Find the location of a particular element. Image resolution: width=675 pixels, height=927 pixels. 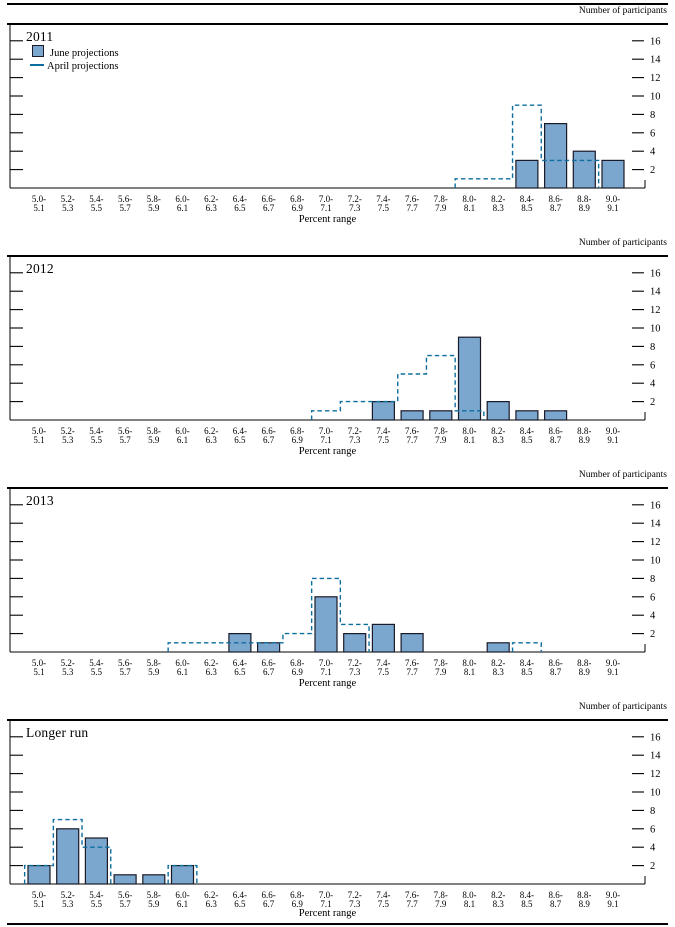

y-tick-label: 2 is located at coordinates (652, 170).